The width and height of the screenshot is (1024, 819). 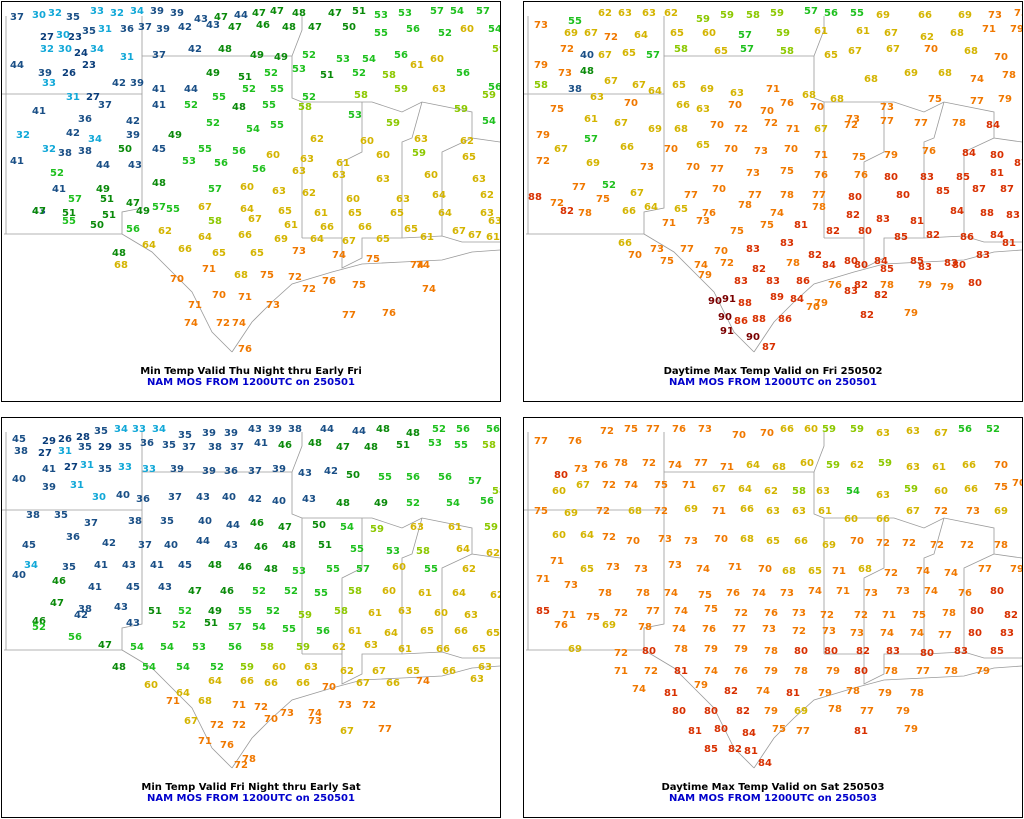 I want to click on station-temp-label: 66, so click(x=303, y=683).